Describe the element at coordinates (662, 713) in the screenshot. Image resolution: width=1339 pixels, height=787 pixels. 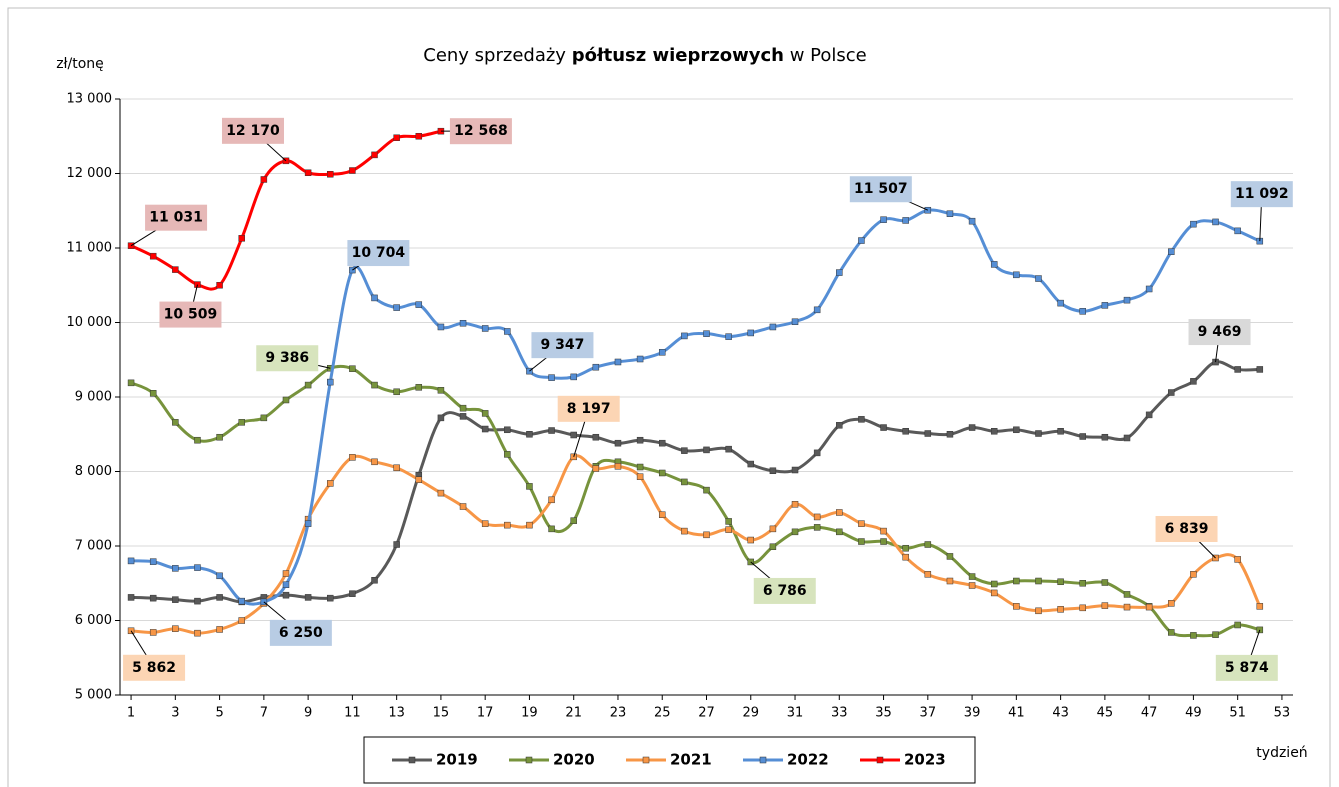
I see `x-tick-label: 25` at that location.